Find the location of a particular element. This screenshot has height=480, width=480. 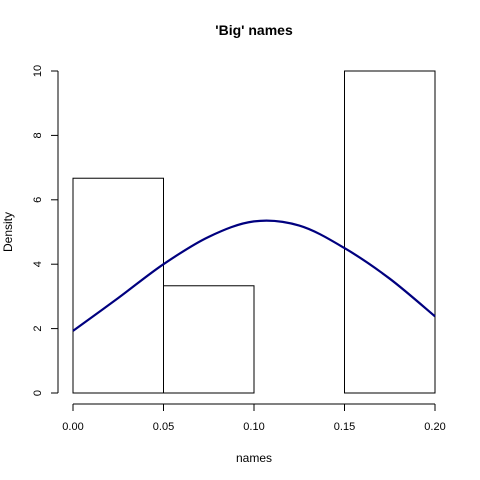

x-axis: 0.00 0.05 0.10 0.15 0.20 is located at coordinates (254, 418).